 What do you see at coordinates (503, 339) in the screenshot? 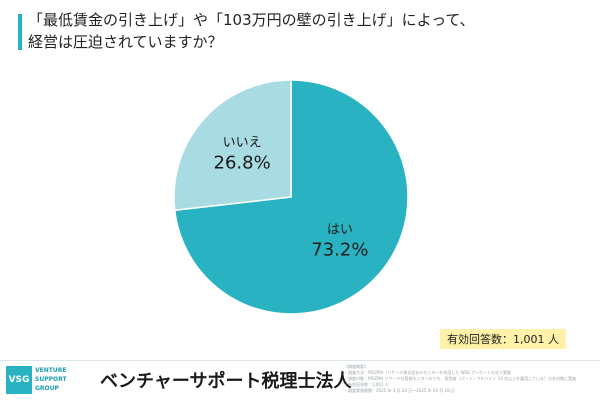
I see `respondent-count: 有効回答数：1,001 人` at bounding box center [503, 339].